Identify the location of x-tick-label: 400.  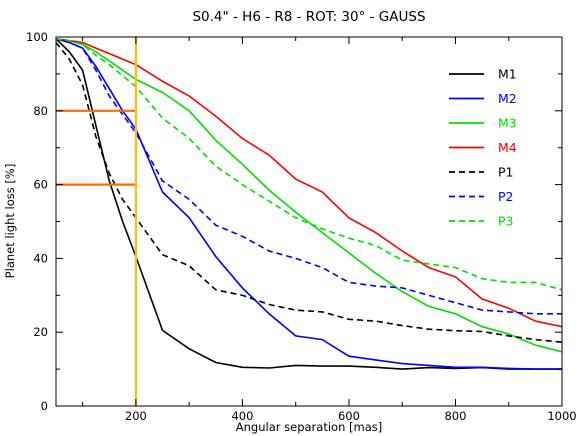
(242, 416).